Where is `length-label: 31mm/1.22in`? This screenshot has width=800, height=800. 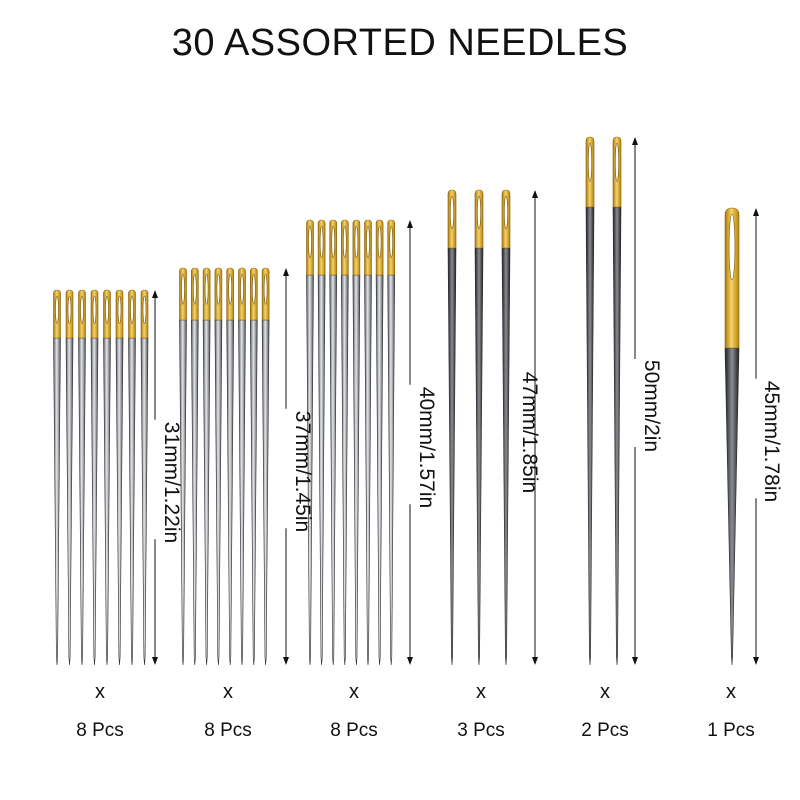
length-label: 31mm/1.22in is located at coordinates (171, 482).